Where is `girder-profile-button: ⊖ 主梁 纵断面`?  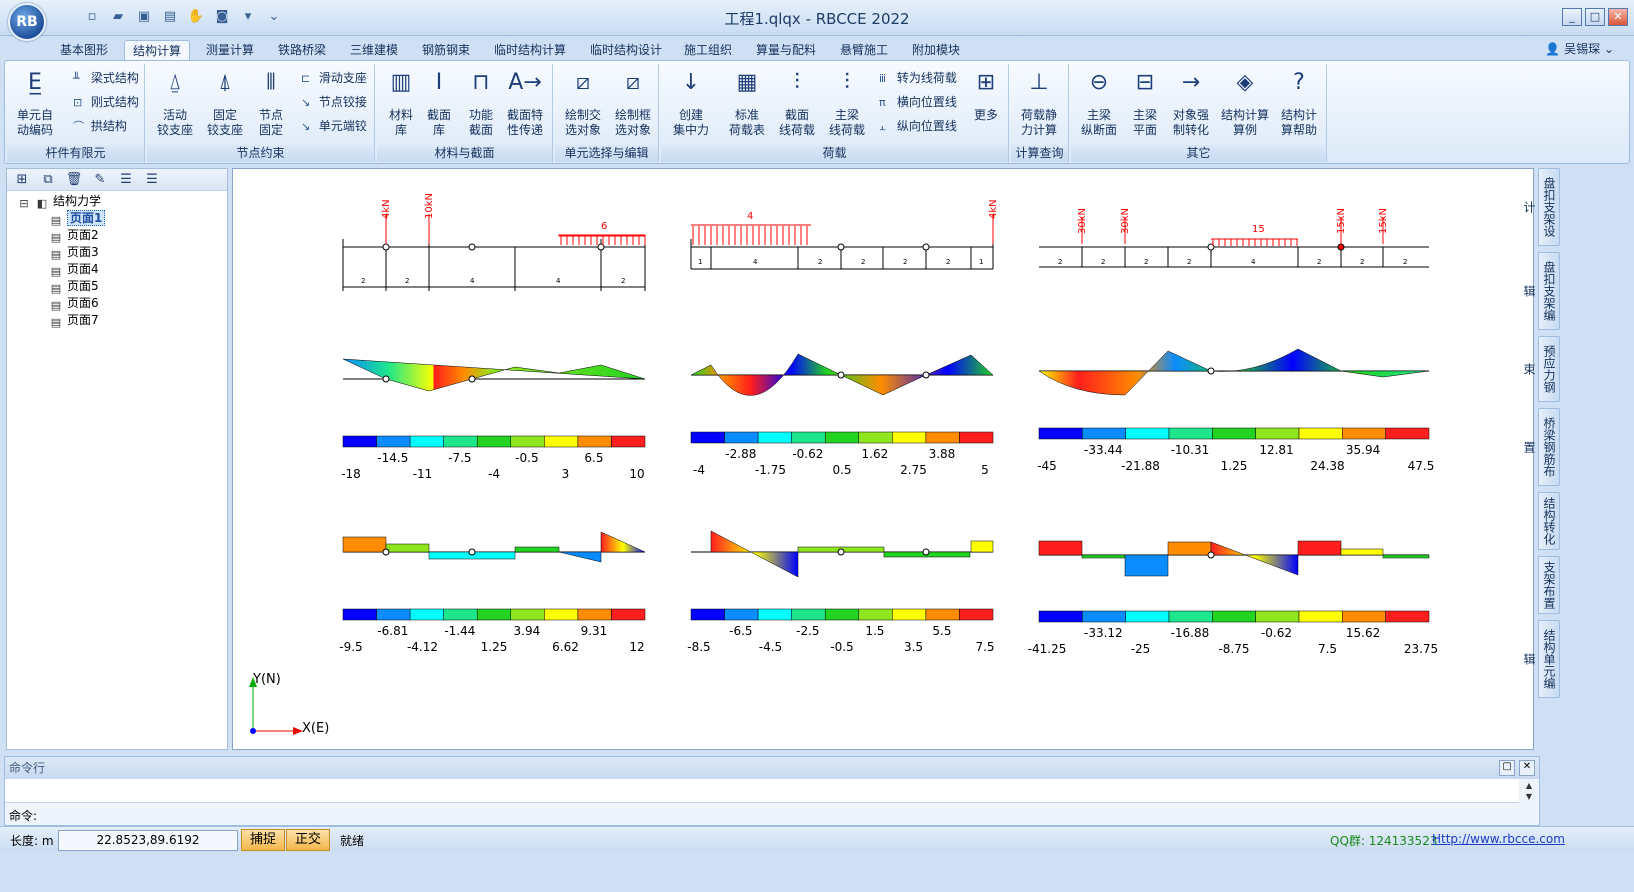
girder-profile-button: ⊖ 主梁 纵断面 is located at coordinates (1099, 103).